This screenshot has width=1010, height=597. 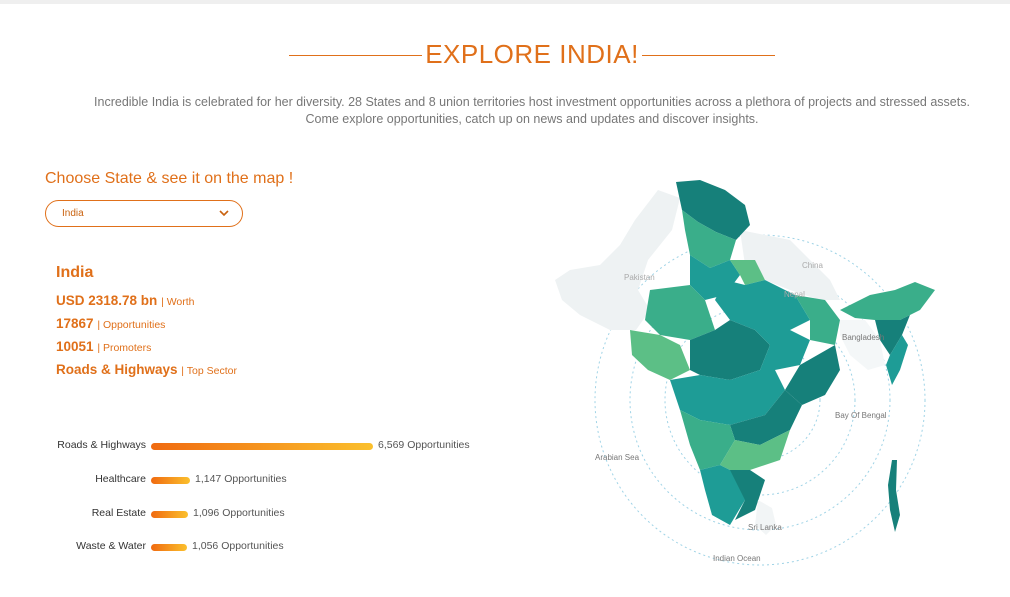 I want to click on label-pakistan: Pakistan, so click(x=639, y=277).